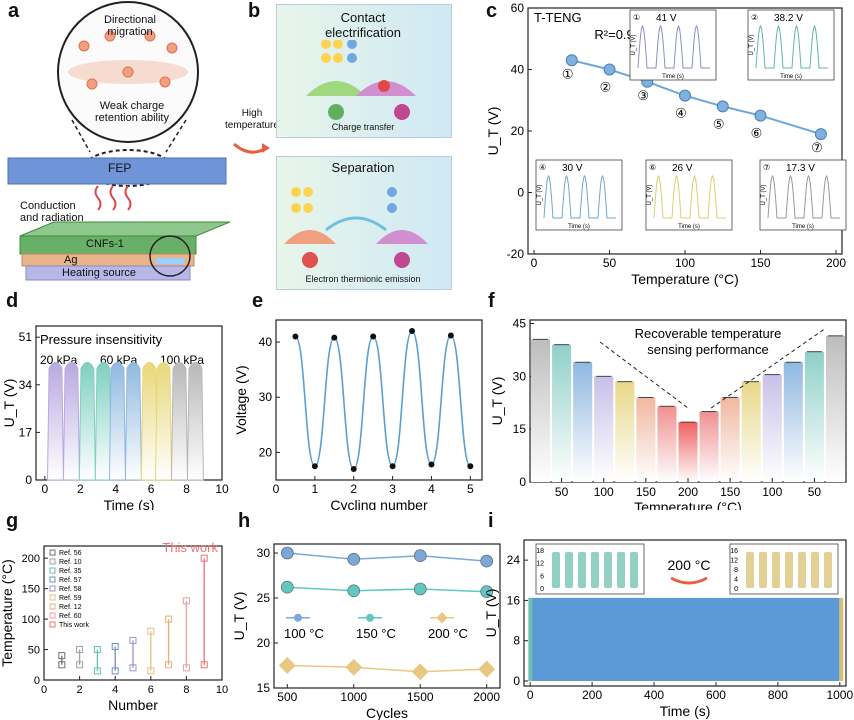  Describe the element at coordinates (254, 11) in the screenshot. I see `panel-label-b: b` at that location.